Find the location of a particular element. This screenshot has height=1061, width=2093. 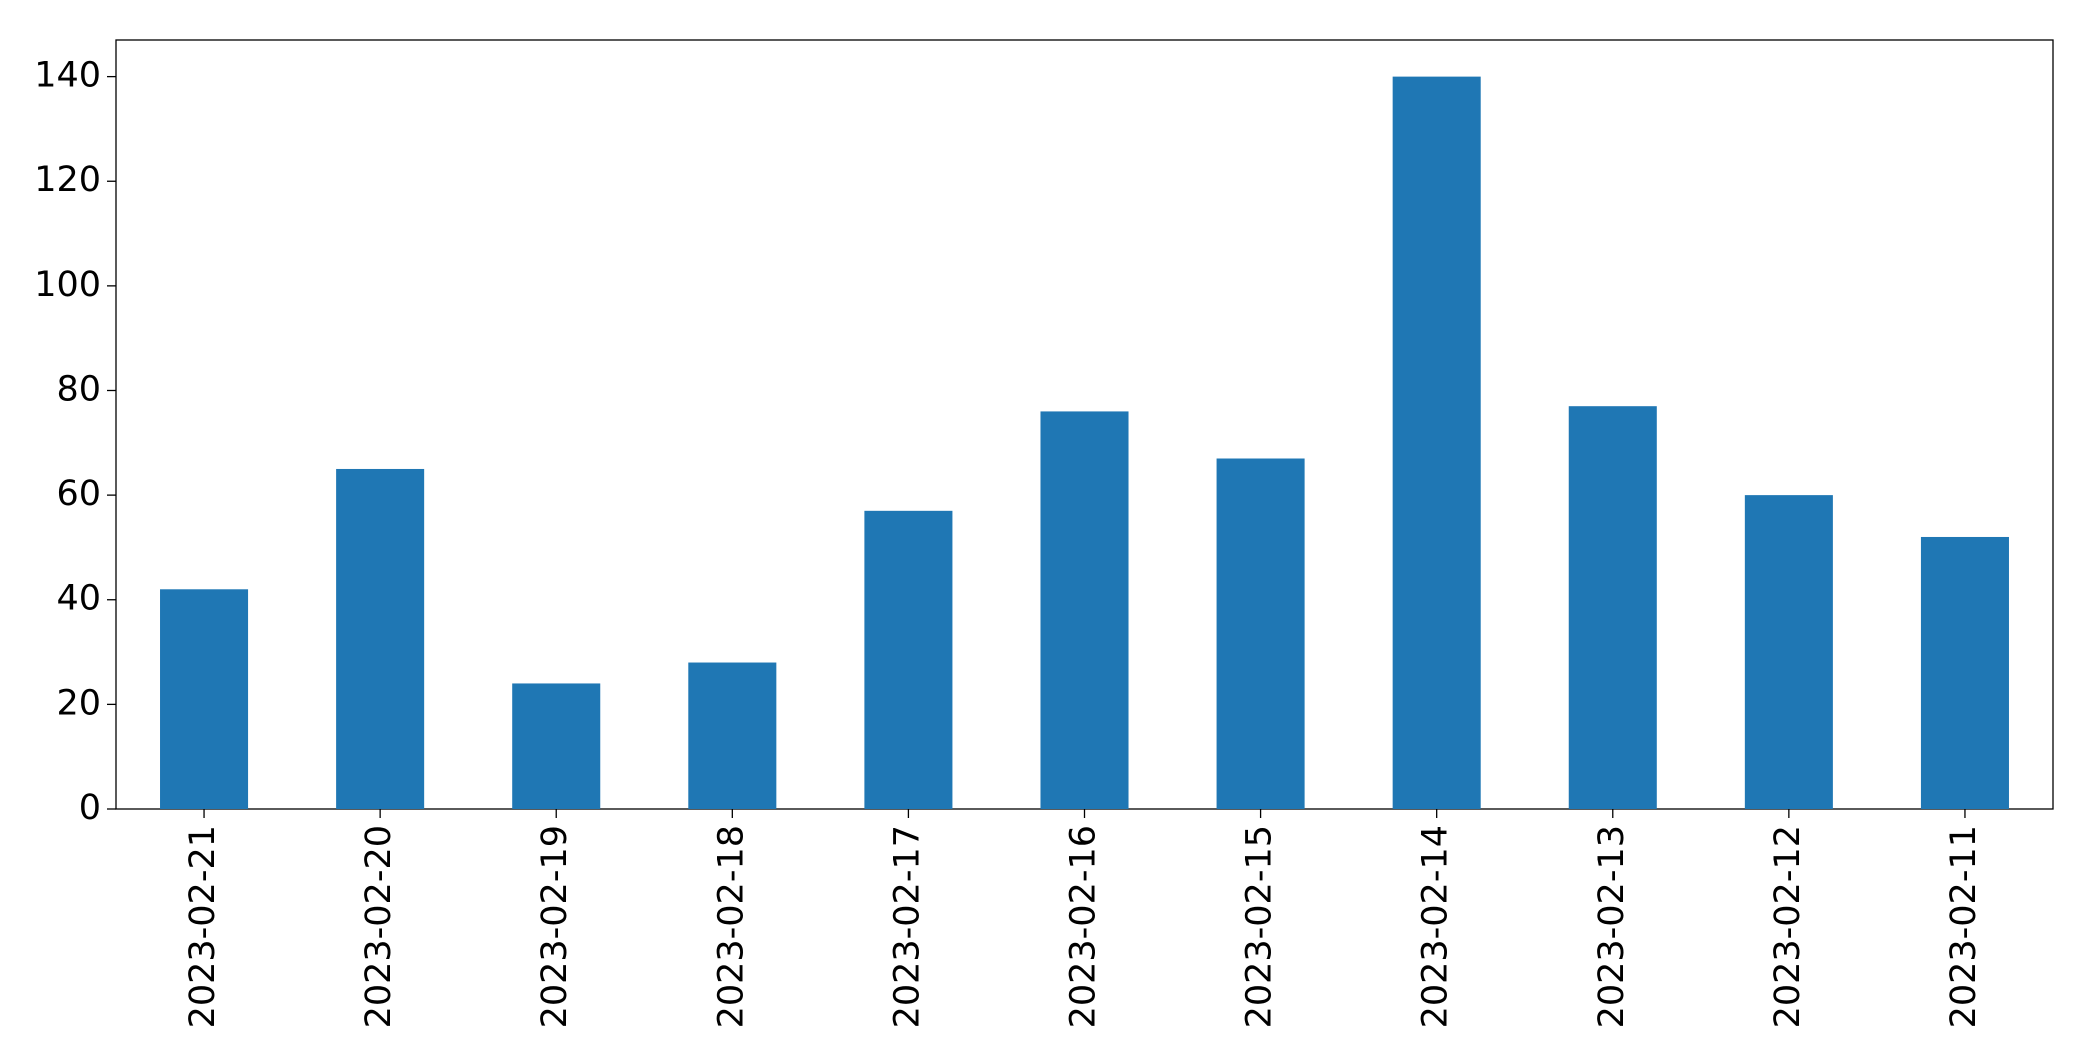

x-tick-label: 2023-02-12 is located at coordinates (1788, 926).